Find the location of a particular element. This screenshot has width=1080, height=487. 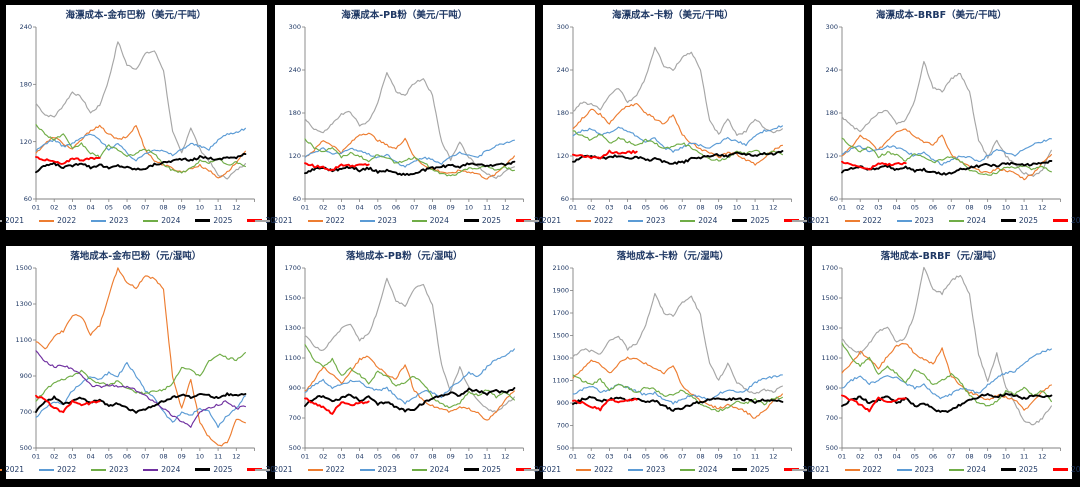

chart-title: 落地成本-PB粉（元/湿吨） is located at coordinates (404, 256).